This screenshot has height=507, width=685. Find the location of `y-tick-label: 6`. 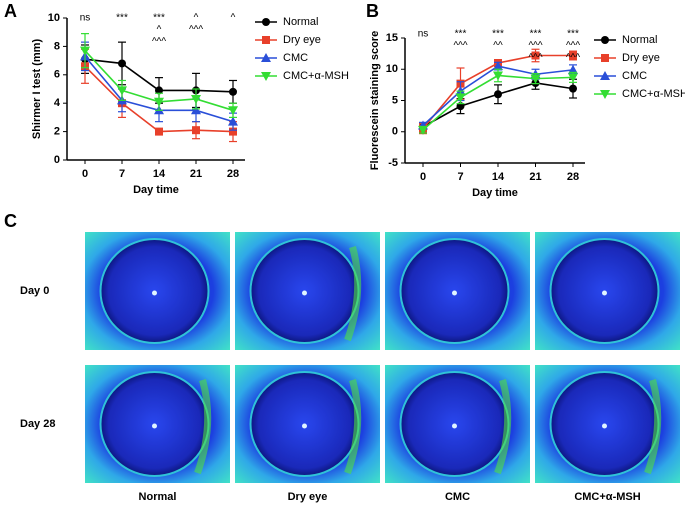

y-tick-label: 6 is located at coordinates (57, 75).